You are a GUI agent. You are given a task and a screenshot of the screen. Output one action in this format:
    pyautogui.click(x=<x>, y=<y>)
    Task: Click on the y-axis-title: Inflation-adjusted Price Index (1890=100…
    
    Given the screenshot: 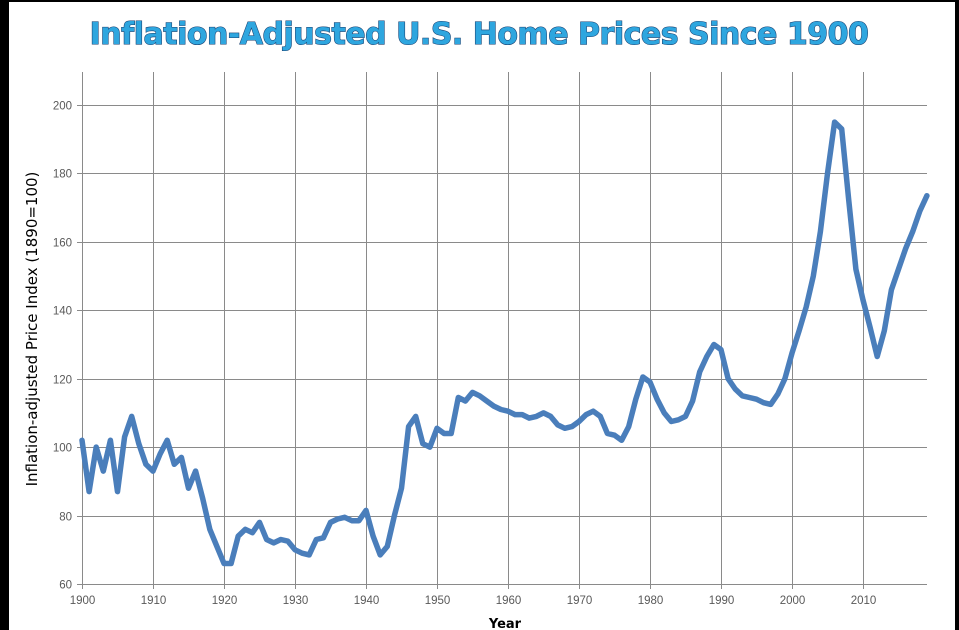 What is the action you would take?
    pyautogui.click(x=32, y=329)
    